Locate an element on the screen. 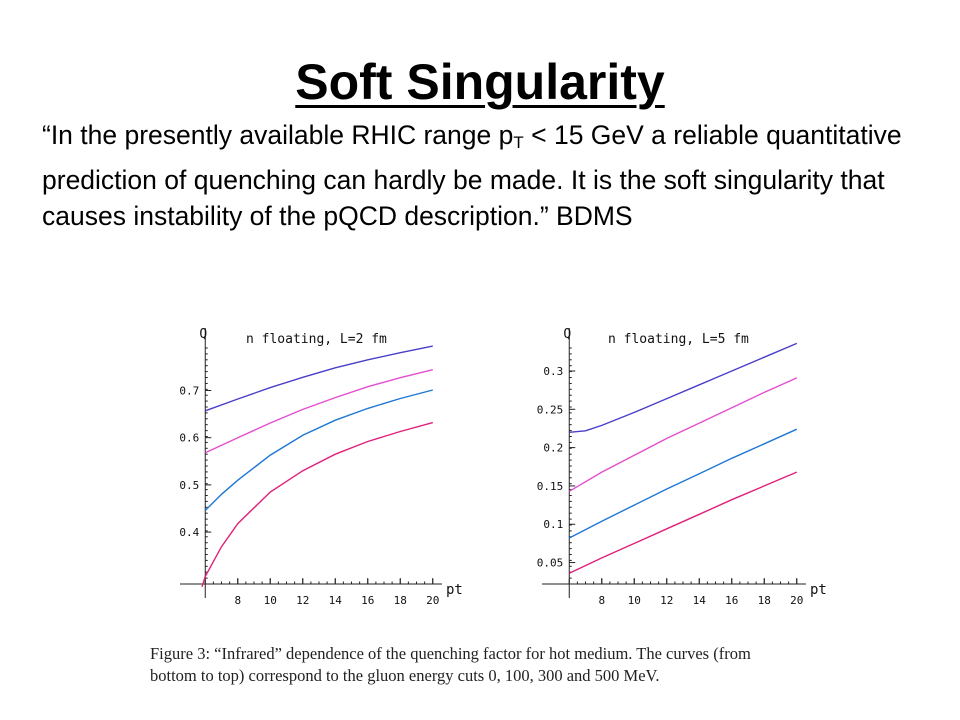 This screenshot has width=960, height=720. y-tick-label: 0.25 is located at coordinates (550, 409).